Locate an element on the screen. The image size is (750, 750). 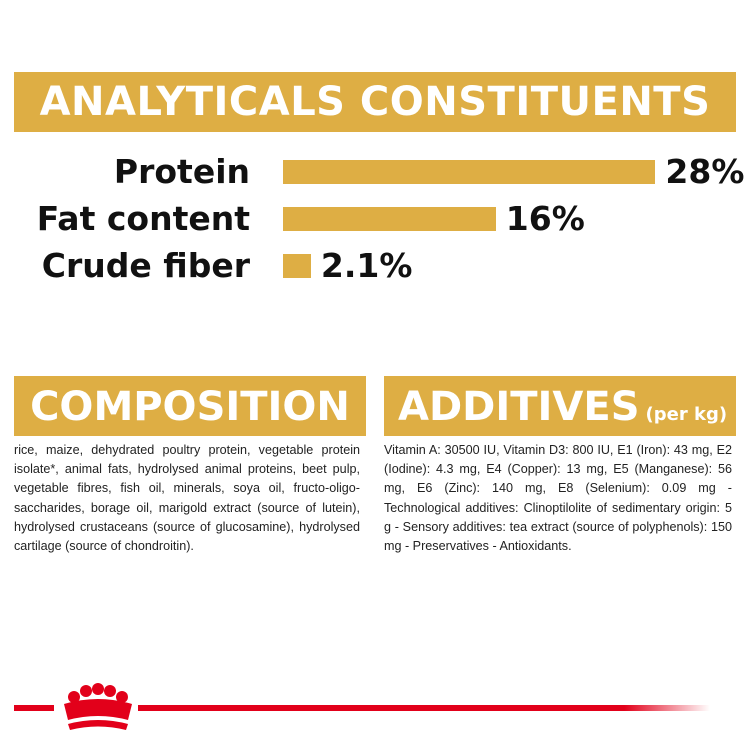
value-label: 28% is located at coordinates (705, 171).